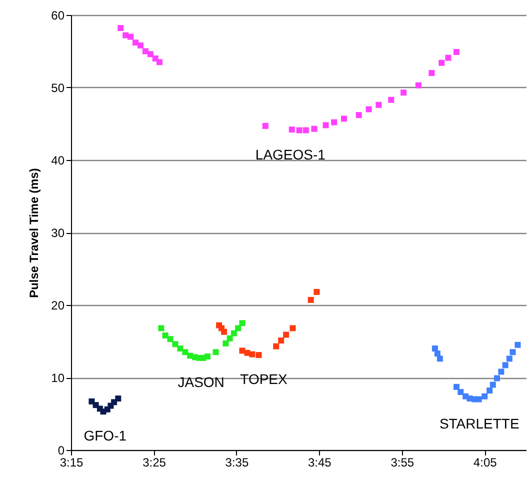 This screenshot has width=528, height=485. Describe the element at coordinates (58, 378) in the screenshot. I see `y-tick-label: 10` at that location.